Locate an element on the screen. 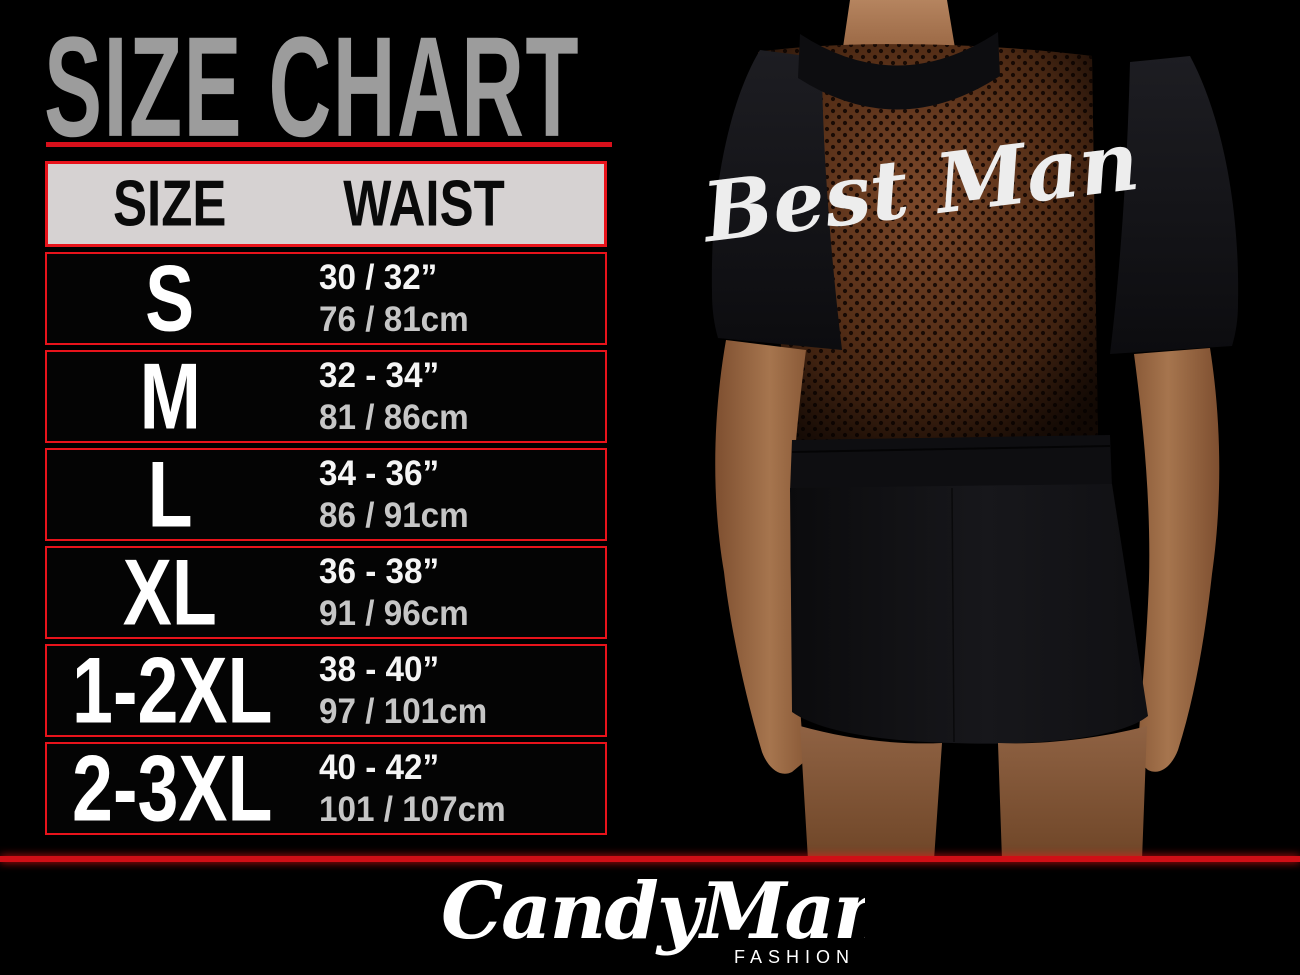  page-title: SIZE CHART is located at coordinates (450, 86).